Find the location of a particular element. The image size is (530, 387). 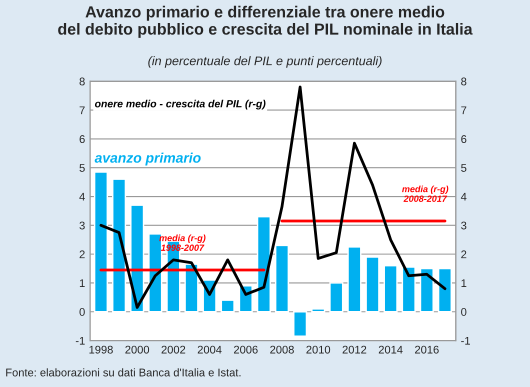

y2-tick-label: 3 is located at coordinates (463, 226).